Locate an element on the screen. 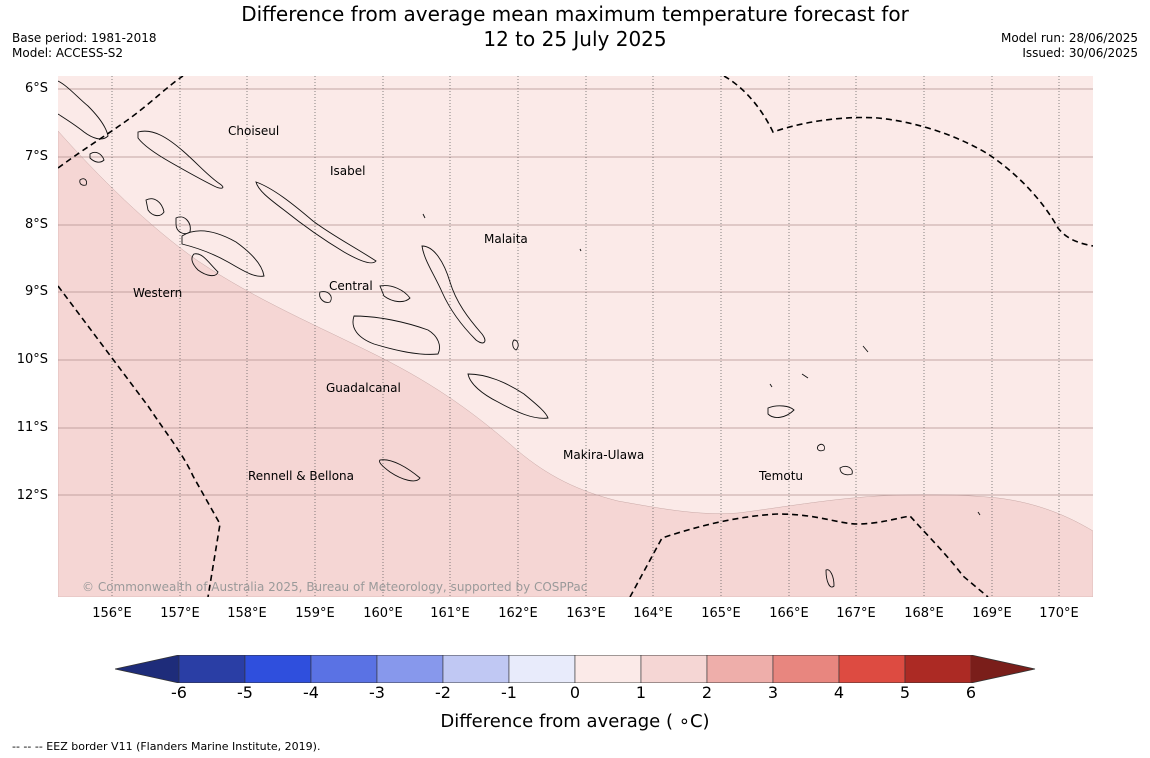 The image size is (1150, 758). colorbar-tick-label: -2 is located at coordinates (443, 692).